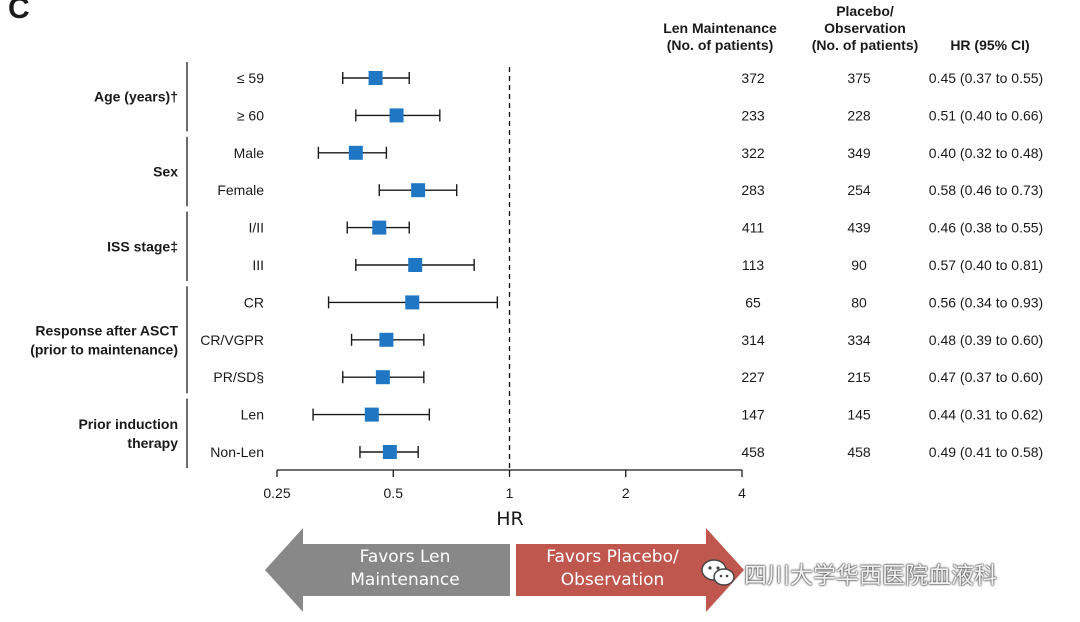  What do you see at coordinates (865, 45) in the screenshot?
I see `placebo-header-line-3: (No. of patients)` at bounding box center [865, 45].